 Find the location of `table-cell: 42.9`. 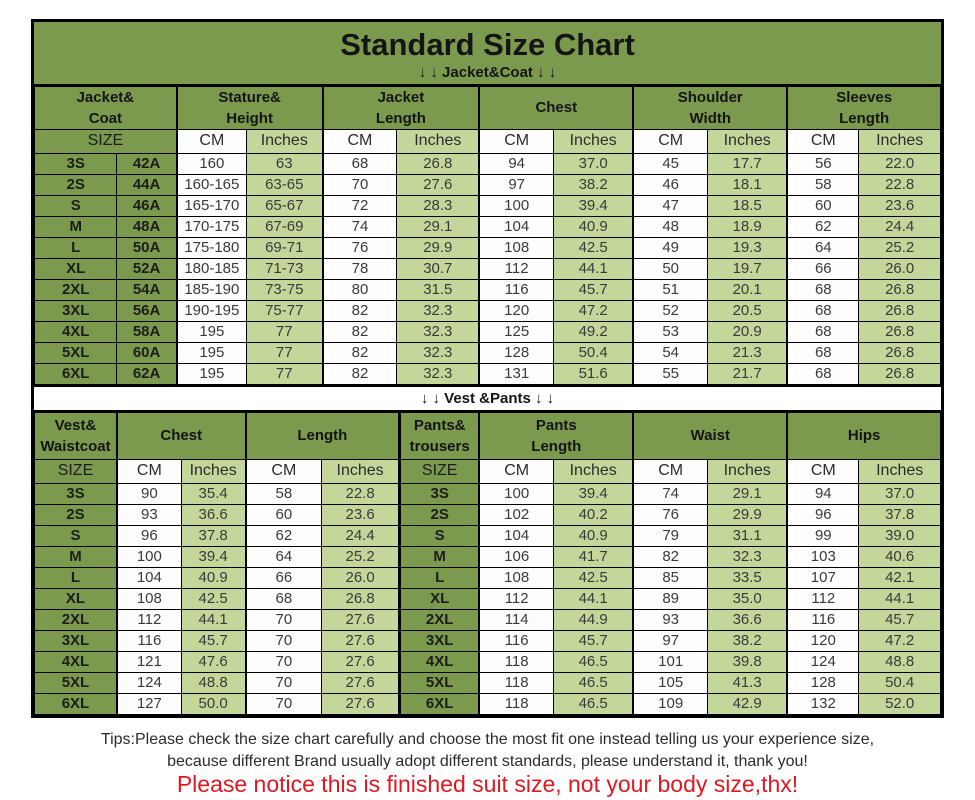

table-cell: 42.9 is located at coordinates (747, 703).